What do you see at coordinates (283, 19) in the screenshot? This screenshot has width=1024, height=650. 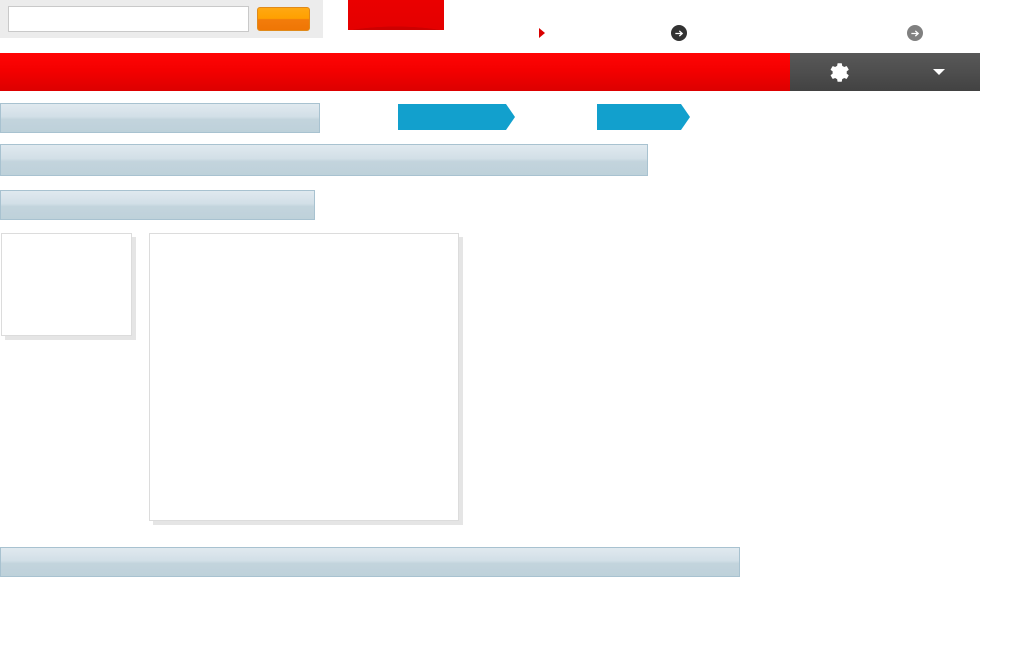 I see `search-button` at bounding box center [283, 19].